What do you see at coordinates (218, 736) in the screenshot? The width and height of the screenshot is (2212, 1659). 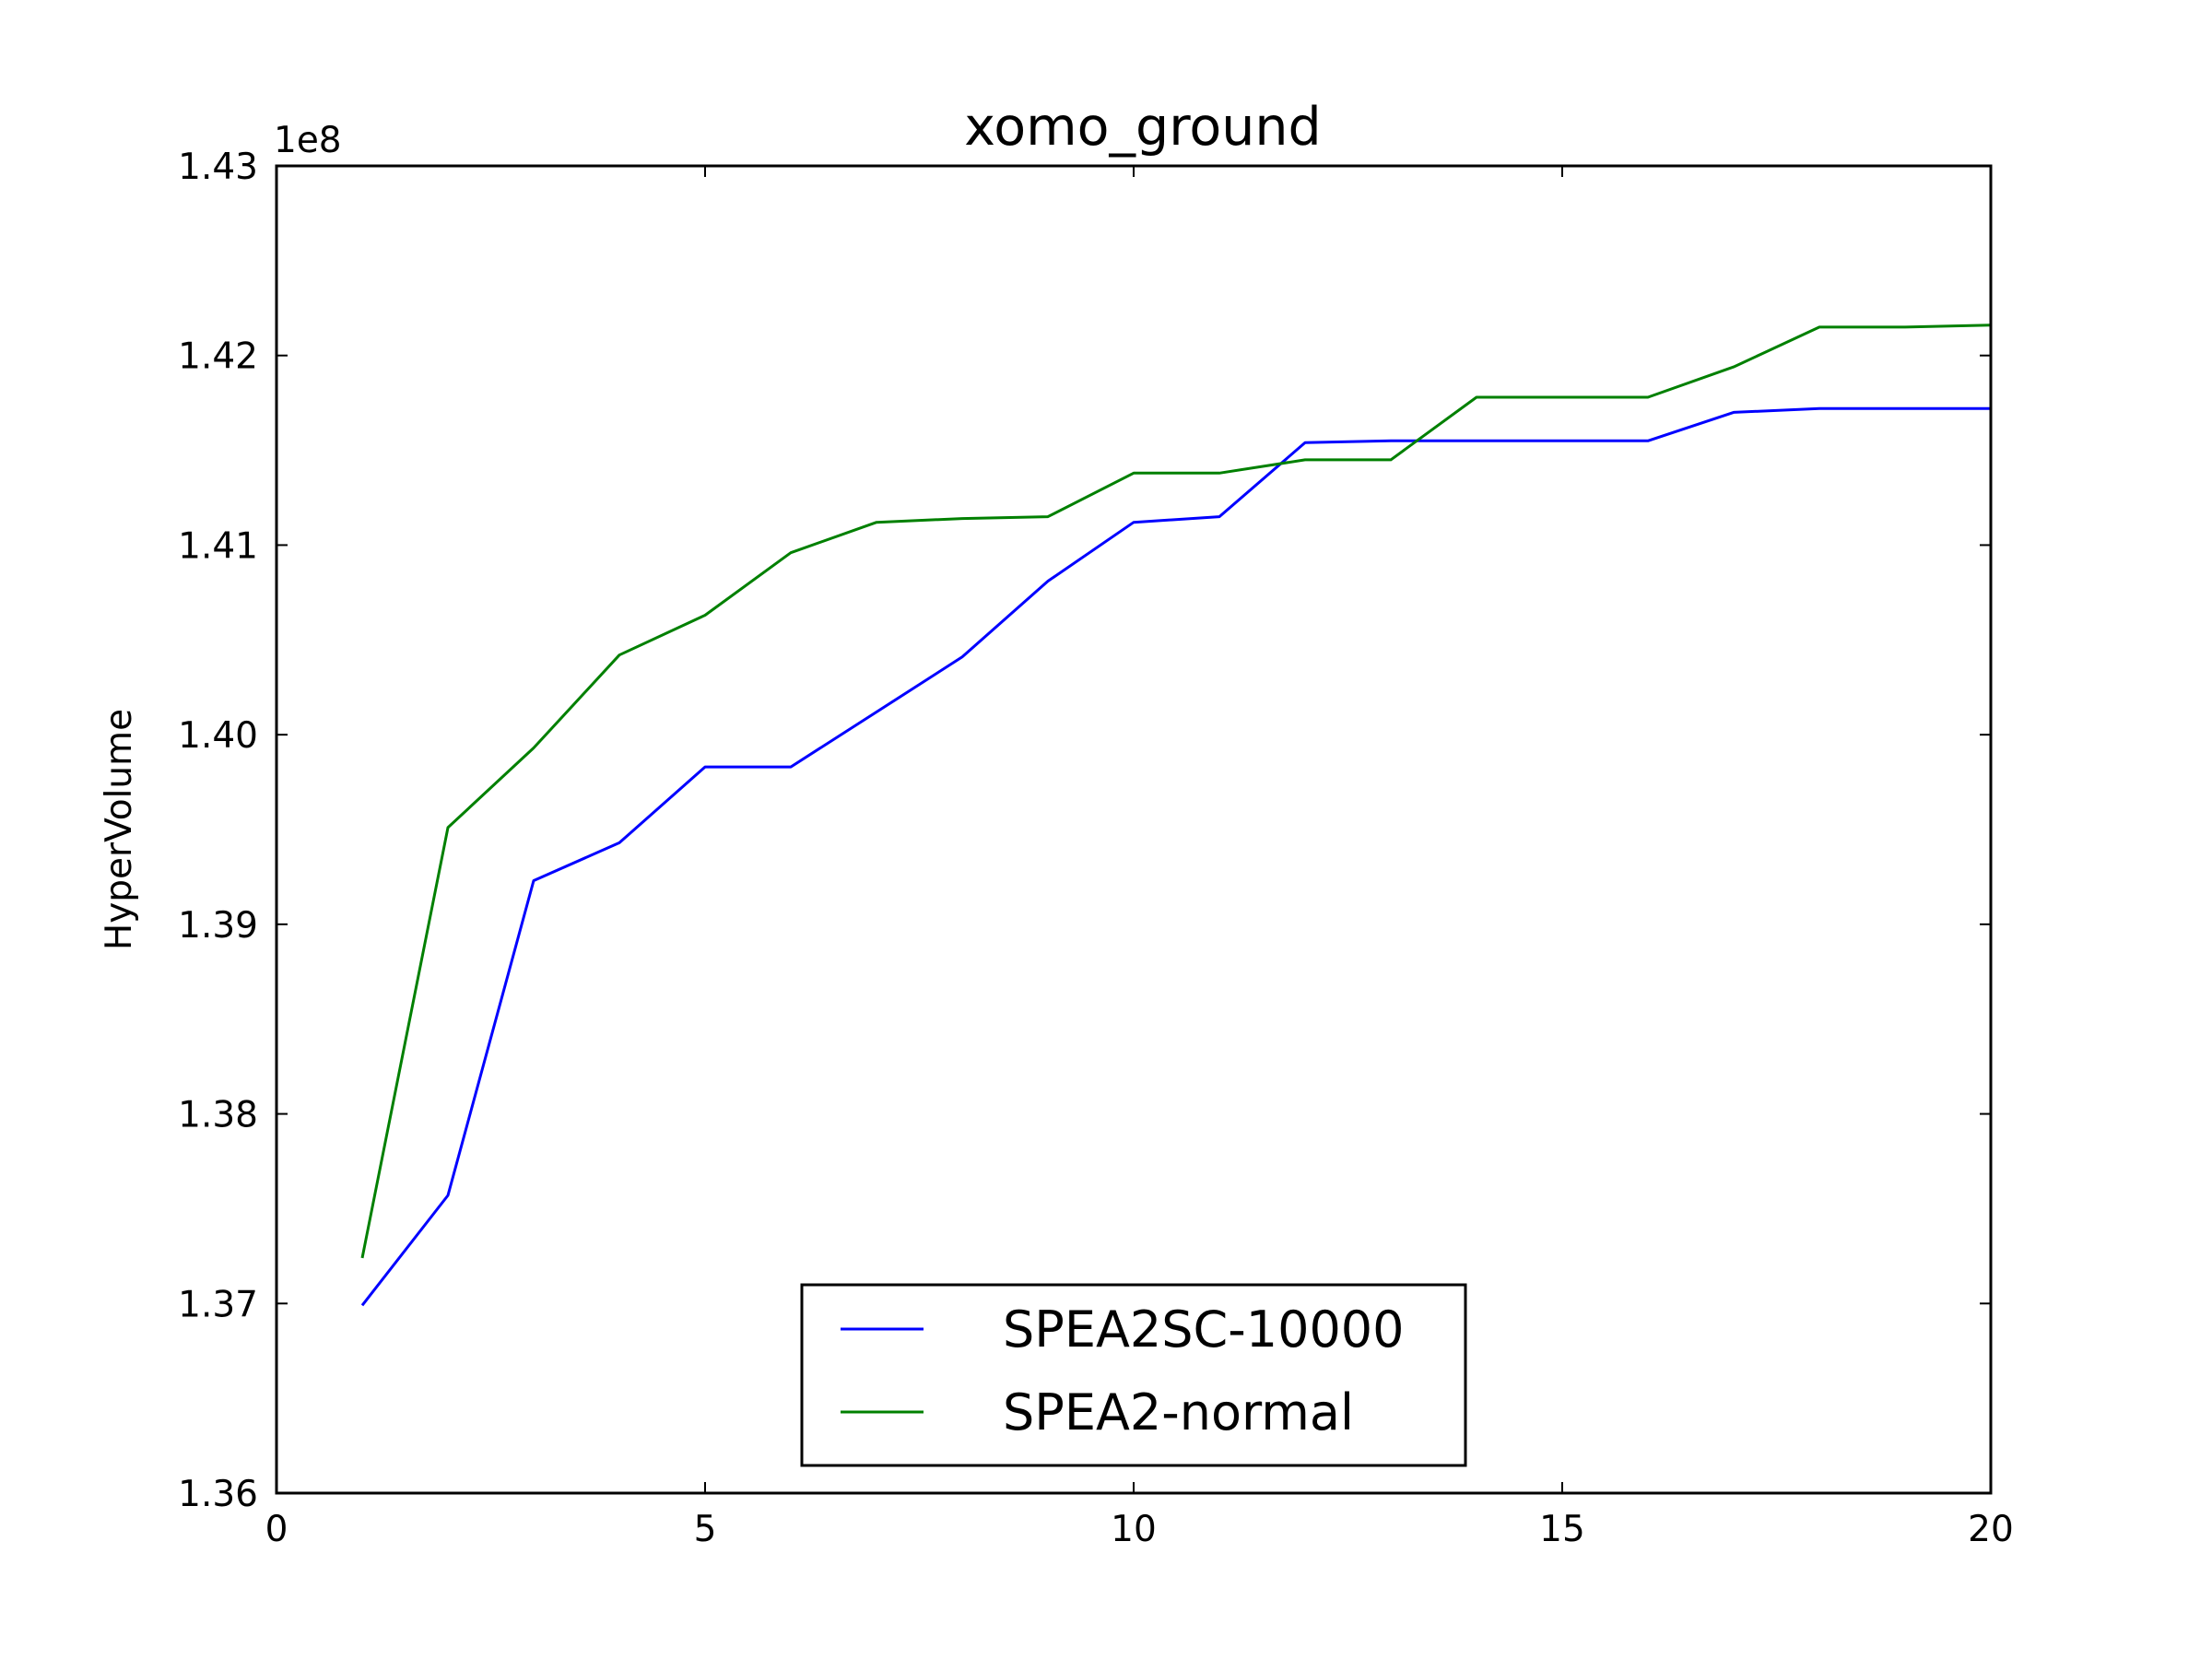 I see `y-tick-label: 1.40` at bounding box center [218, 736].